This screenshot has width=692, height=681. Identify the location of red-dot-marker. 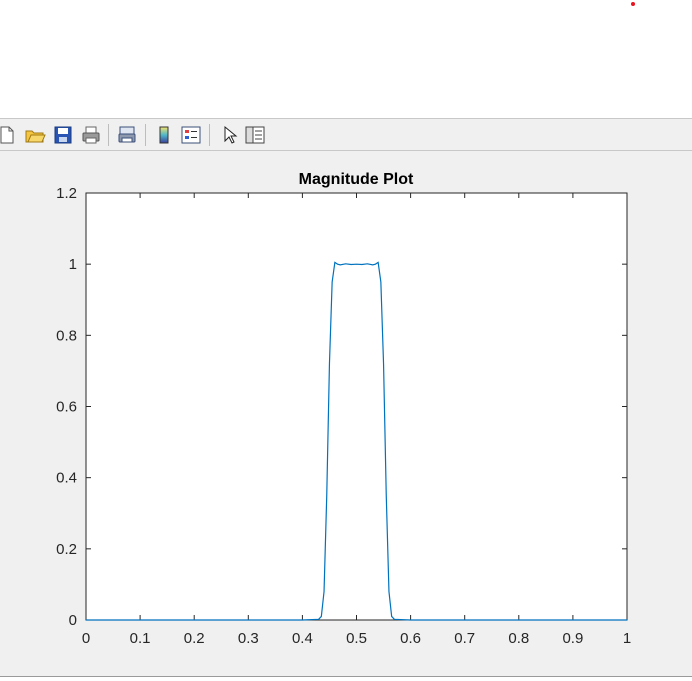
(633, 4).